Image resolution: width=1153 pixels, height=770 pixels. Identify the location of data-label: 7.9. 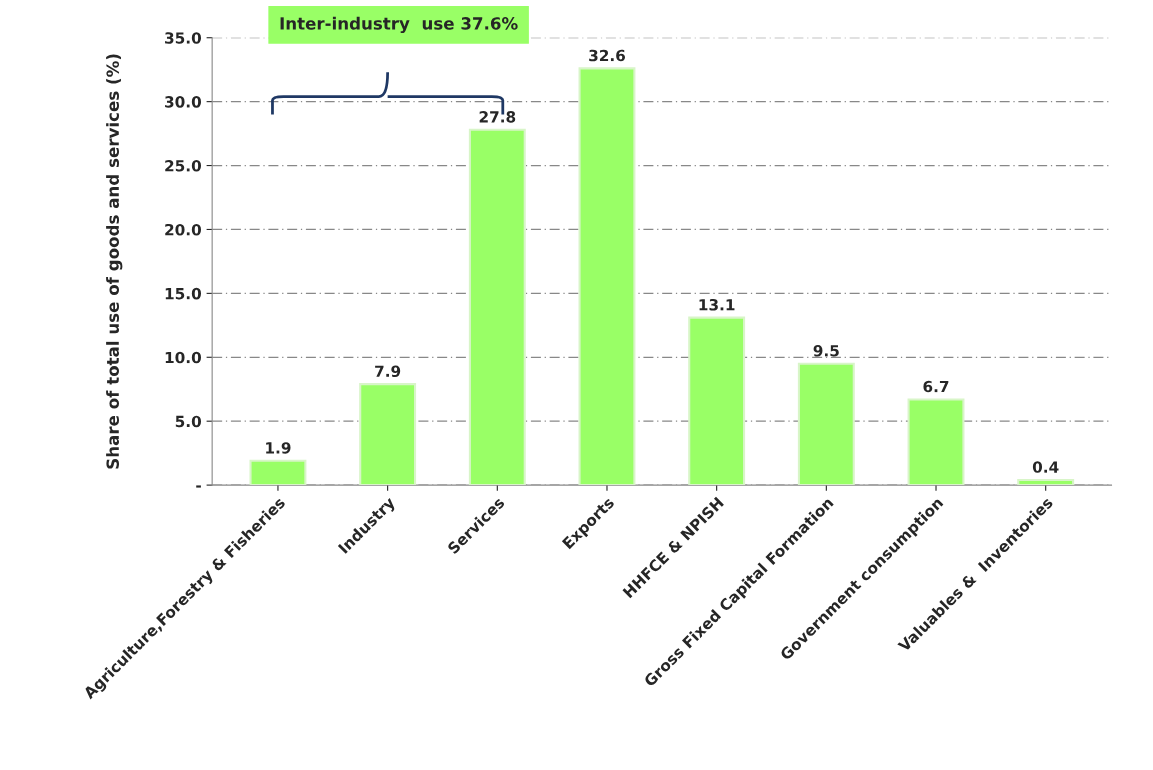
(388, 371).